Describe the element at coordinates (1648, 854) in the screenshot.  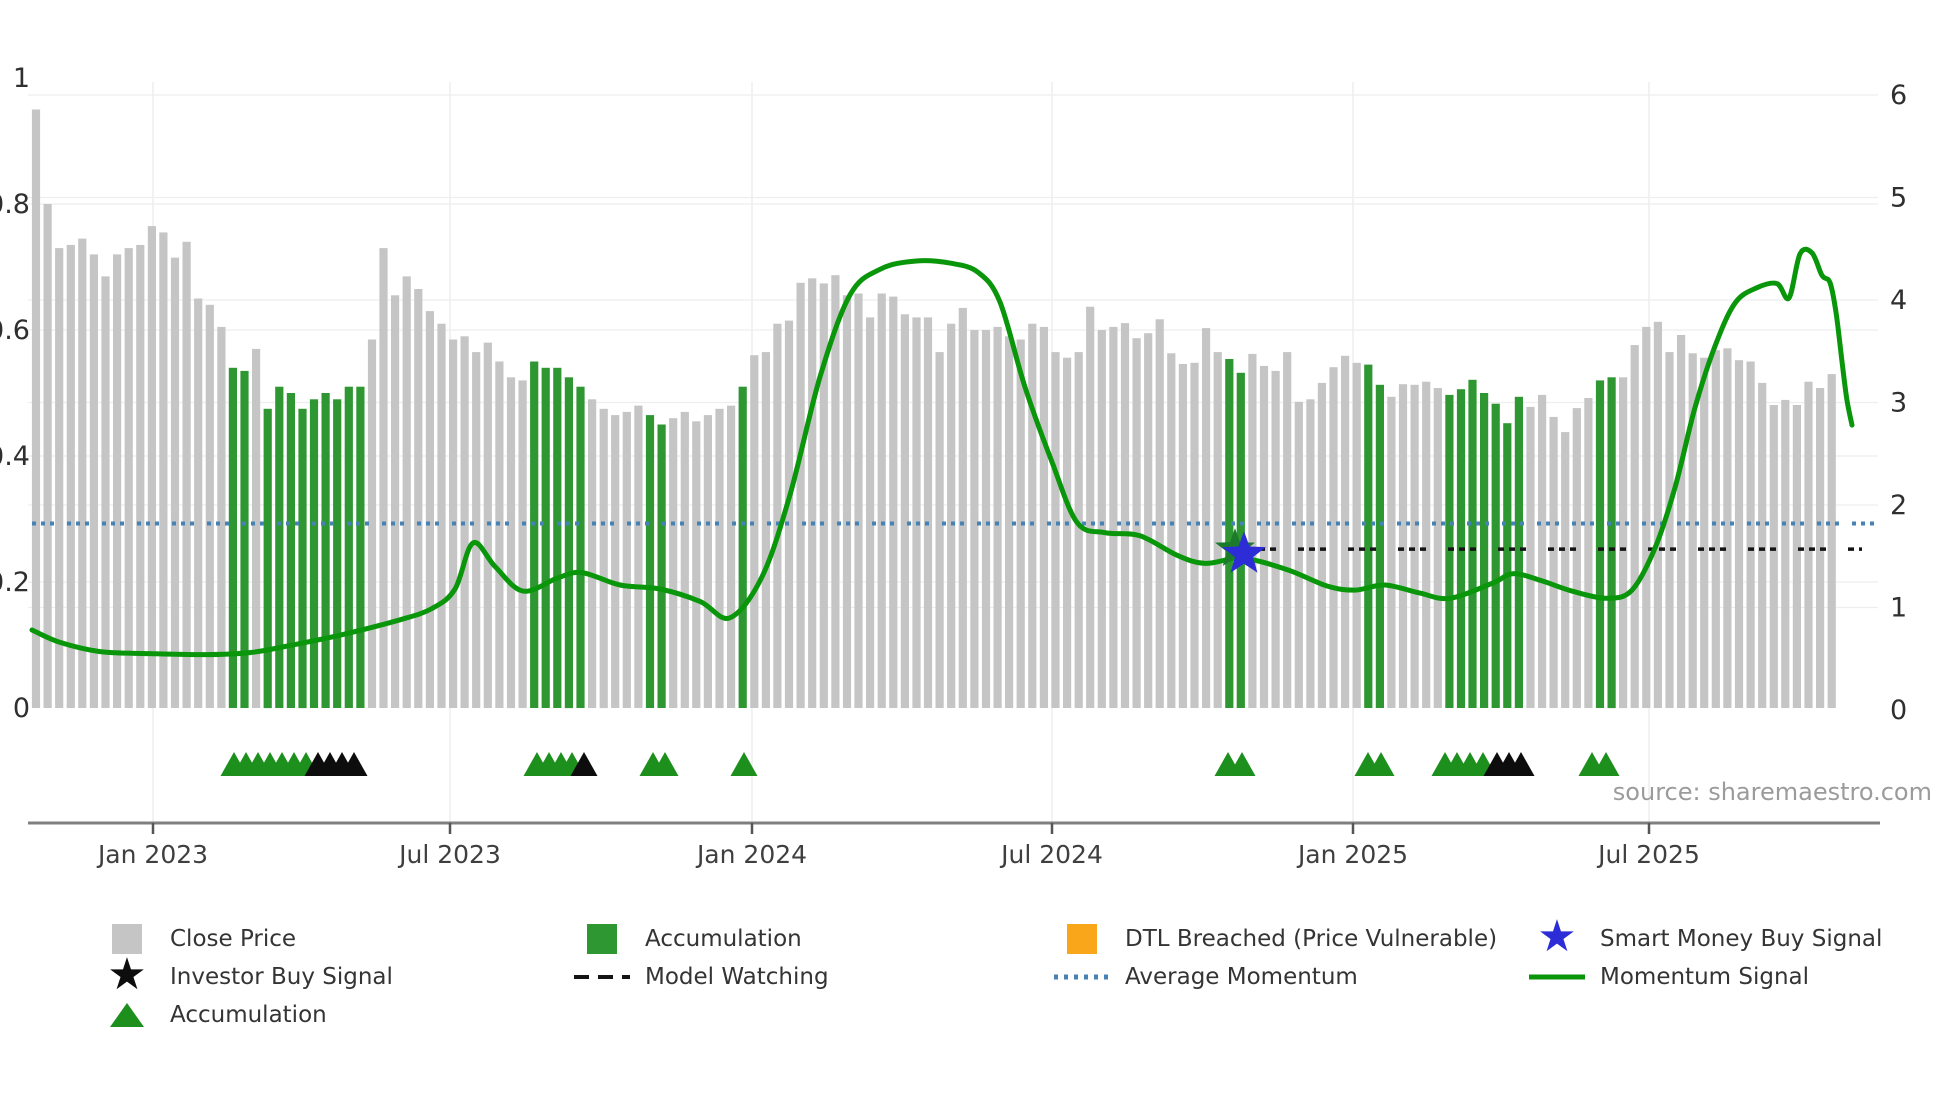
I see `x-tick-label: Jul 2025` at that location.